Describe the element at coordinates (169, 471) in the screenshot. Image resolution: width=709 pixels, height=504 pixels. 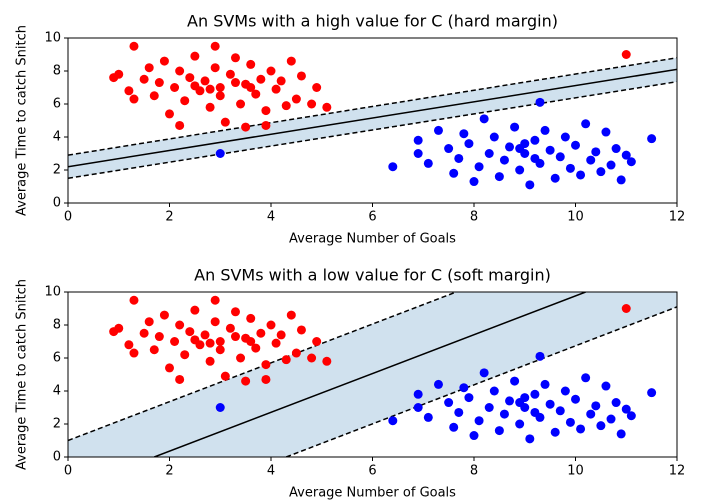
I see `x-tick-label: 2` at that location.